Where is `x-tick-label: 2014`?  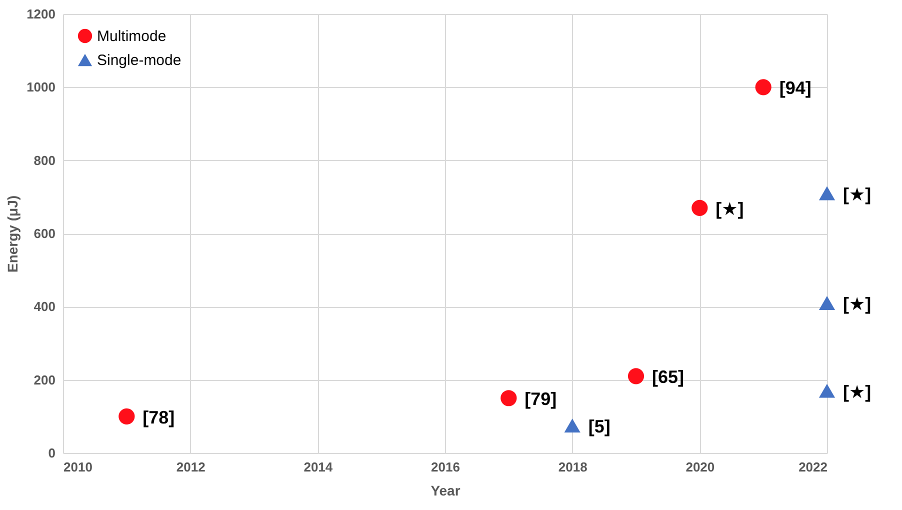
x-tick-label: 2014 is located at coordinates (319, 467).